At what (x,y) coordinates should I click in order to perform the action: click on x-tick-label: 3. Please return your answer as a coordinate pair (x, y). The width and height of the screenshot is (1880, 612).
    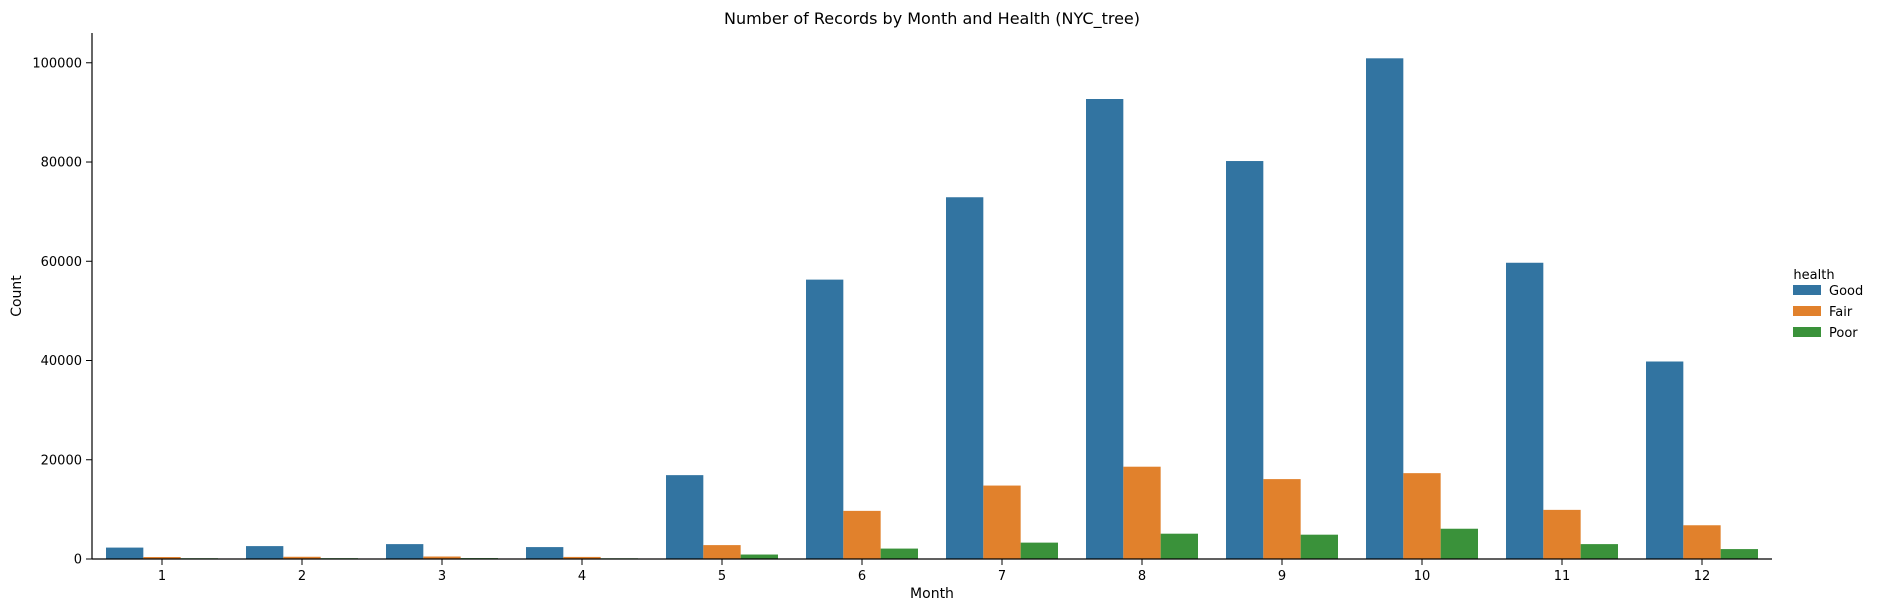
    Looking at the image, I should click on (442, 576).